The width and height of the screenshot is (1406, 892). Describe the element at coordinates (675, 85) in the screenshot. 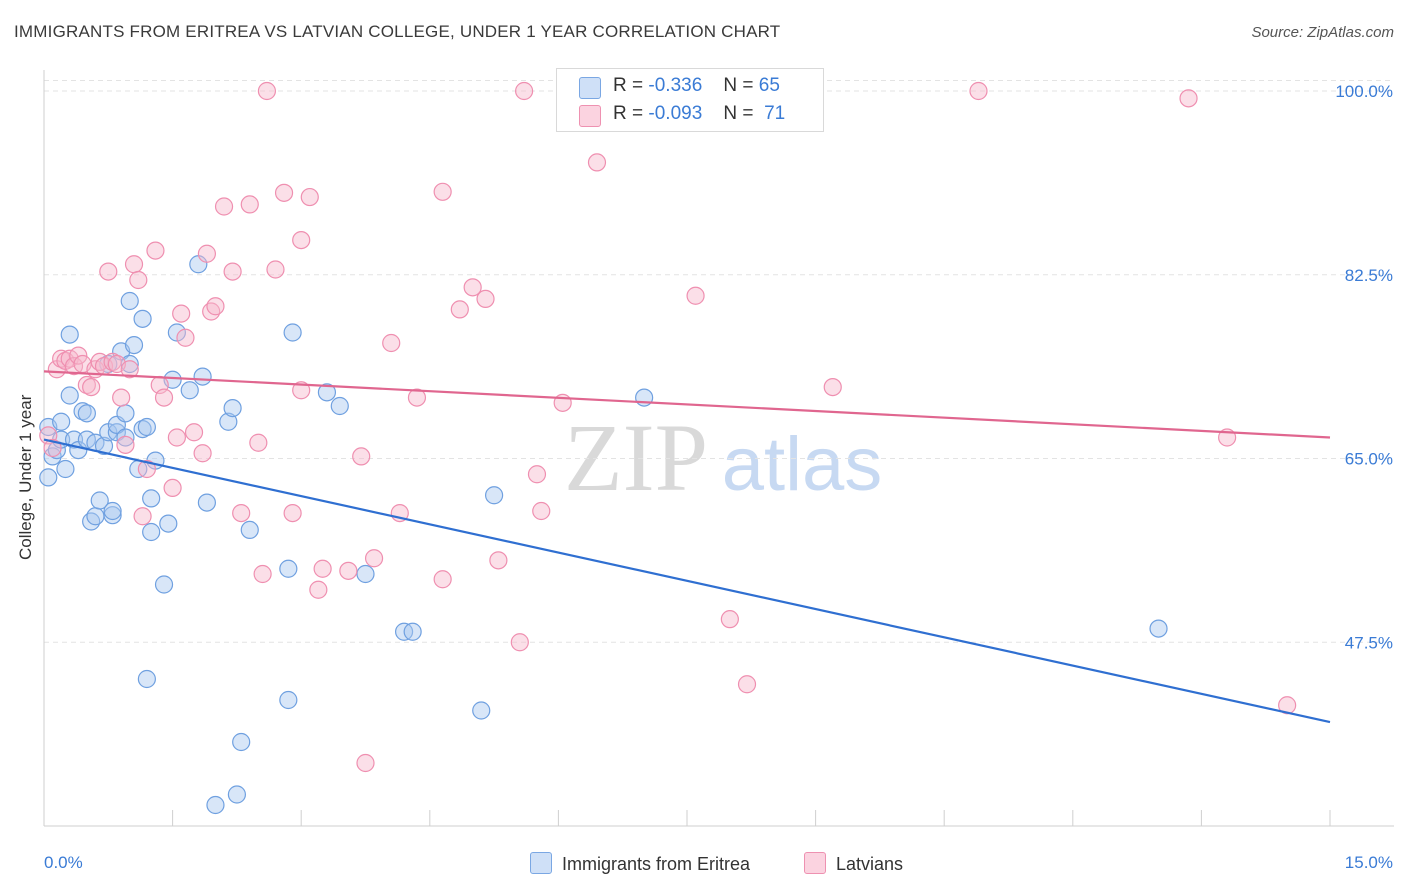

I see `legend-r-value: -0.336` at that location.